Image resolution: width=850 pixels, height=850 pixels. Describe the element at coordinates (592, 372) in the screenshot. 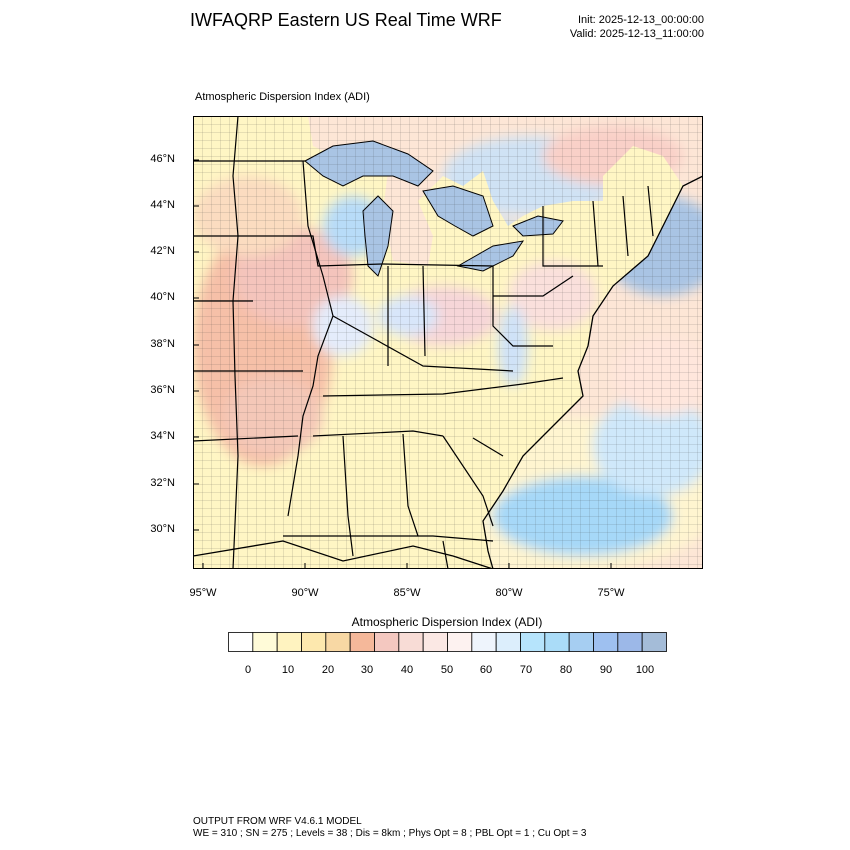

I see `coastline` at that location.